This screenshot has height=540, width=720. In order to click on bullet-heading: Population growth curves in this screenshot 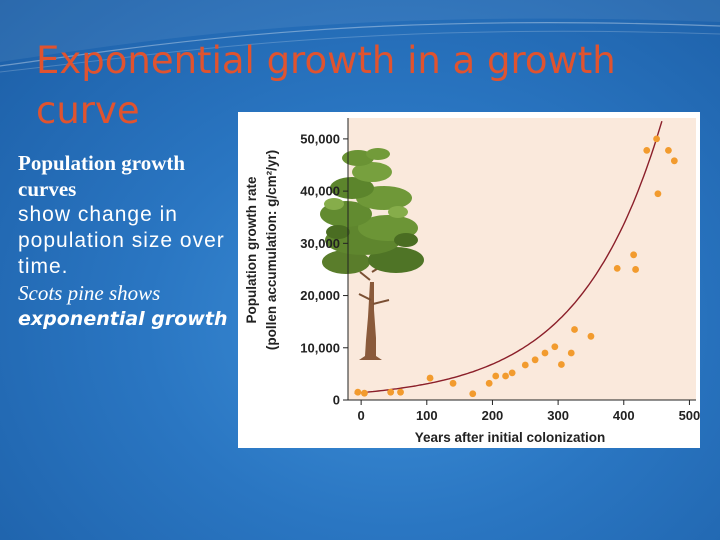, I will do `click(102, 176)`.